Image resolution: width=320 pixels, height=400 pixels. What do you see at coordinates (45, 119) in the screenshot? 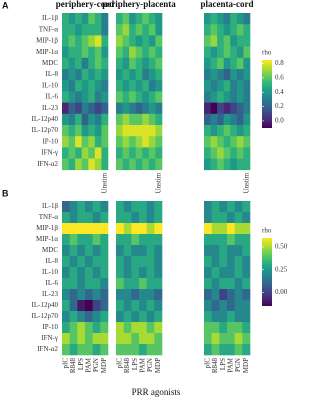
I see `row-label: IL-12p40` at bounding box center [45, 119].